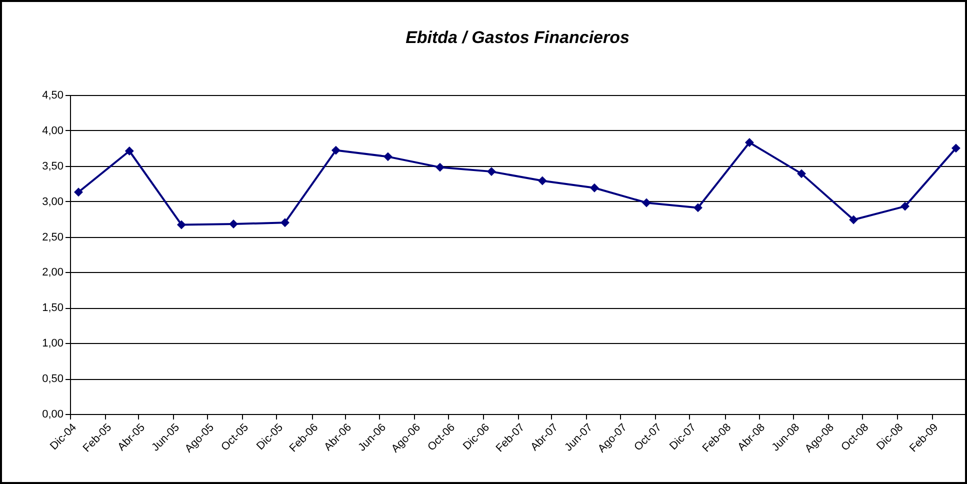 The image size is (967, 484). Describe the element at coordinates (53, 237) in the screenshot. I see `y-tick-label: 2,50` at that location.